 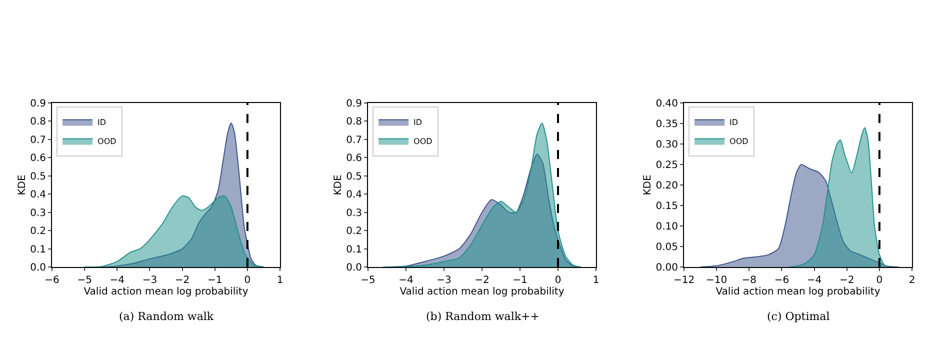 I want to click on x-tick-label: −10, so click(x=717, y=280).